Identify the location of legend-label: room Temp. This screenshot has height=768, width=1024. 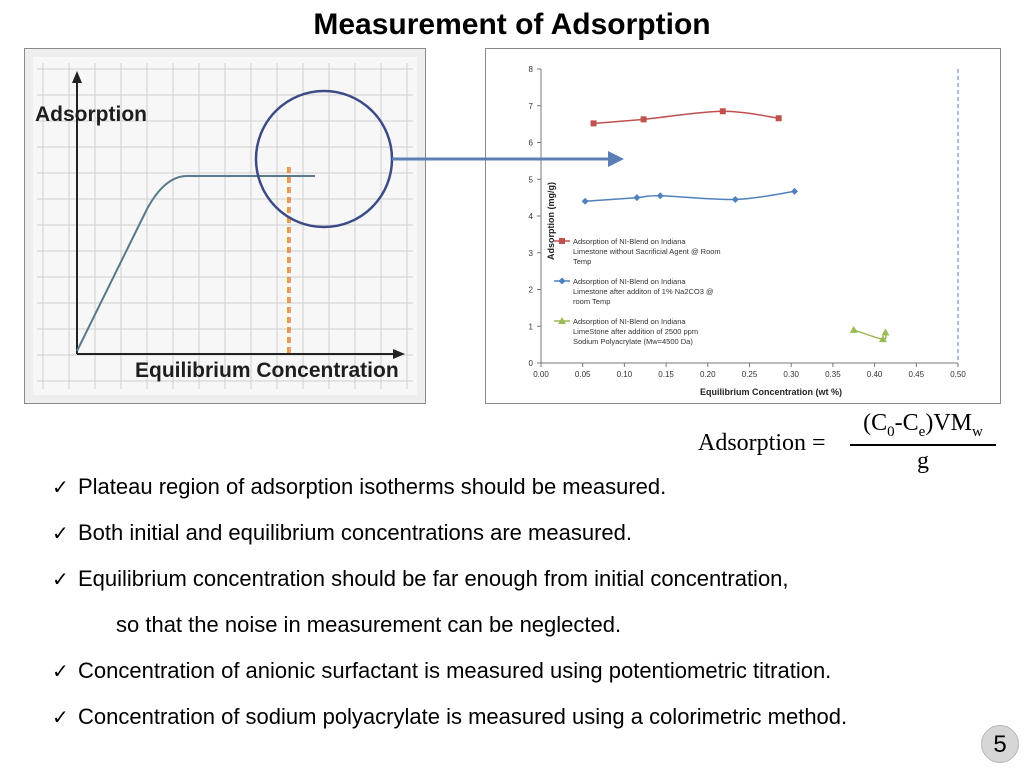
(591, 301).